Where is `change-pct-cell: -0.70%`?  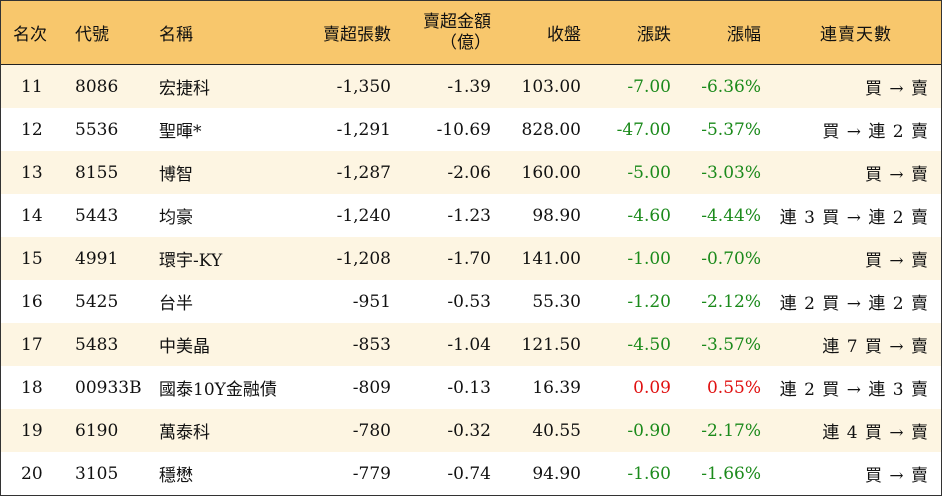
change-pct-cell: -0.70% is located at coordinates (731, 258).